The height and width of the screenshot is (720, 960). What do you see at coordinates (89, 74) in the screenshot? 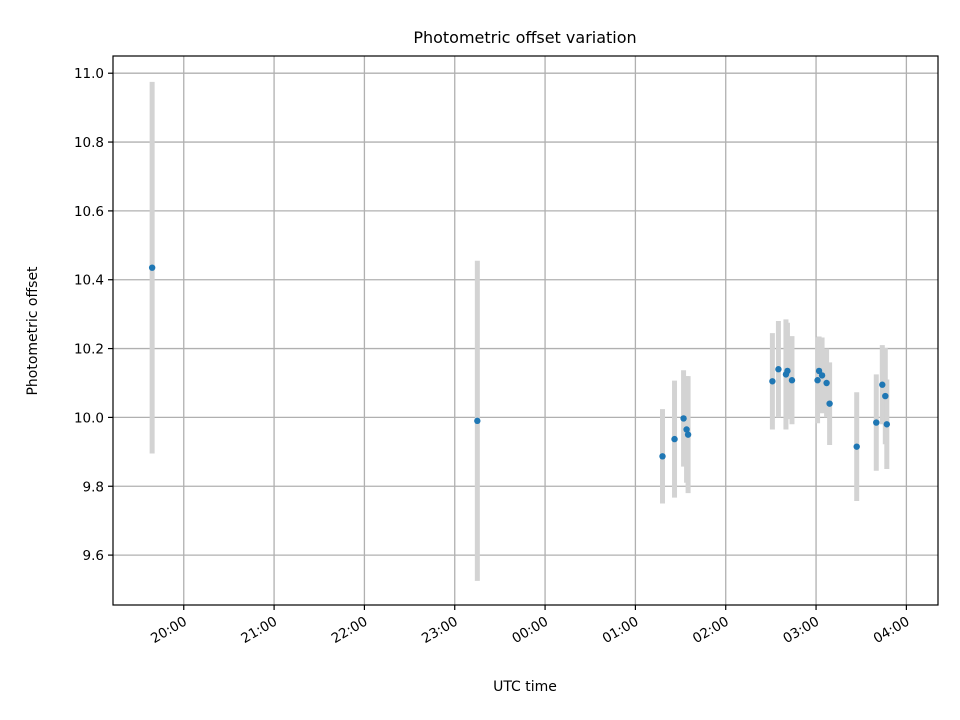
I see `y-tick-label: 11.0` at bounding box center [89, 74].